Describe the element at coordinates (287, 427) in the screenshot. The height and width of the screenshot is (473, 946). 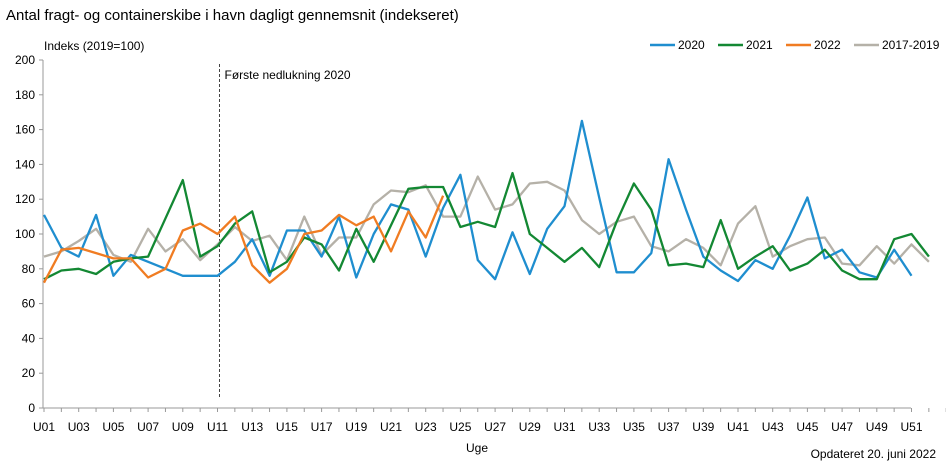
I see `x-tick-label: U15` at that location.